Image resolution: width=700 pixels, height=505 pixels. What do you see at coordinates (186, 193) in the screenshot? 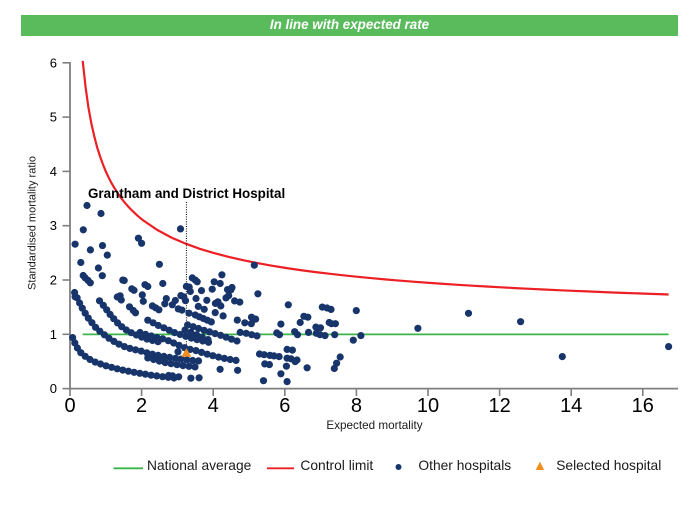
I see `svg-text: Grantham and District Hospital` at bounding box center [186, 193].